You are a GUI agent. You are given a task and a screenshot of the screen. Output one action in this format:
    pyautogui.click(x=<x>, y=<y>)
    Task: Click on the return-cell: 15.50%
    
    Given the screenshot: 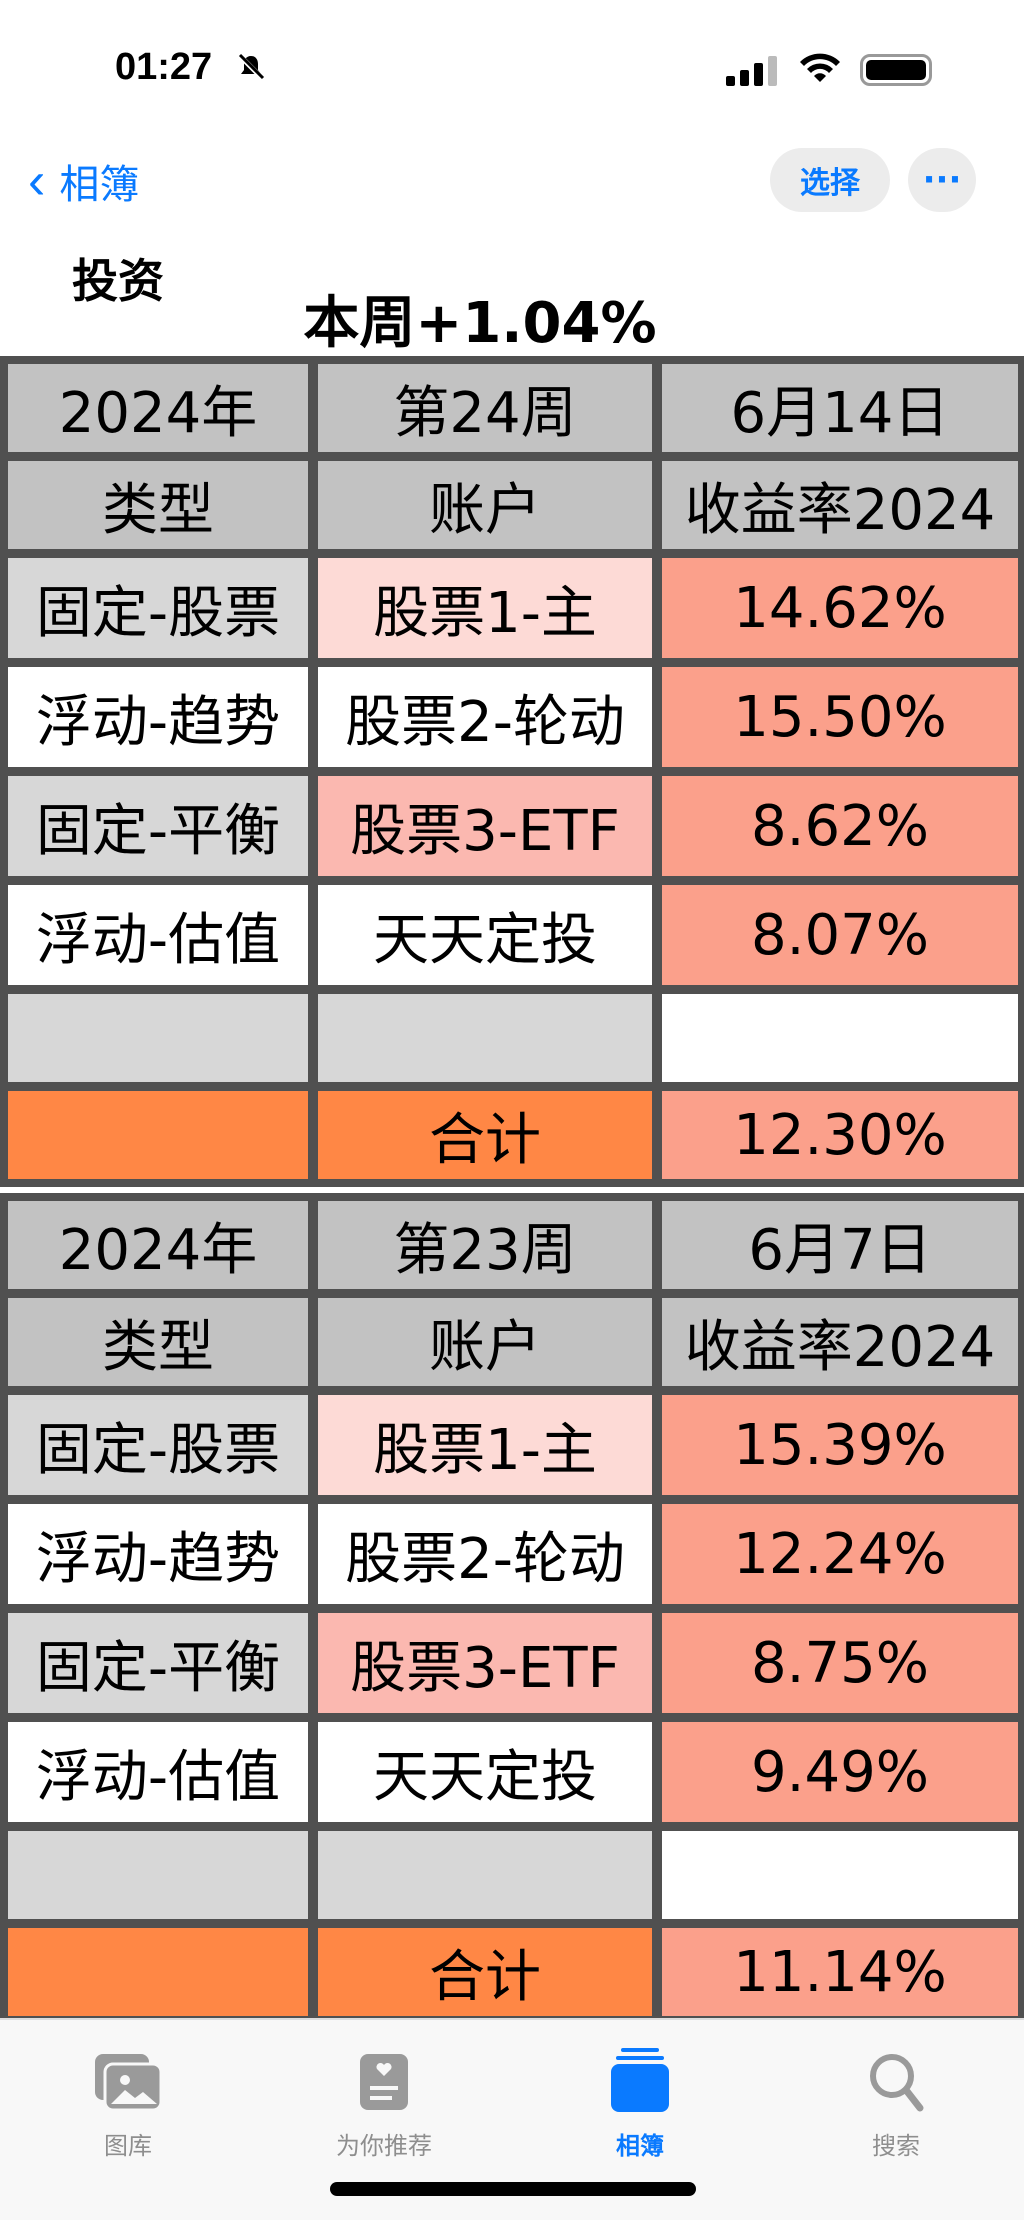 What is the action you would take?
    pyautogui.click(x=840, y=717)
    